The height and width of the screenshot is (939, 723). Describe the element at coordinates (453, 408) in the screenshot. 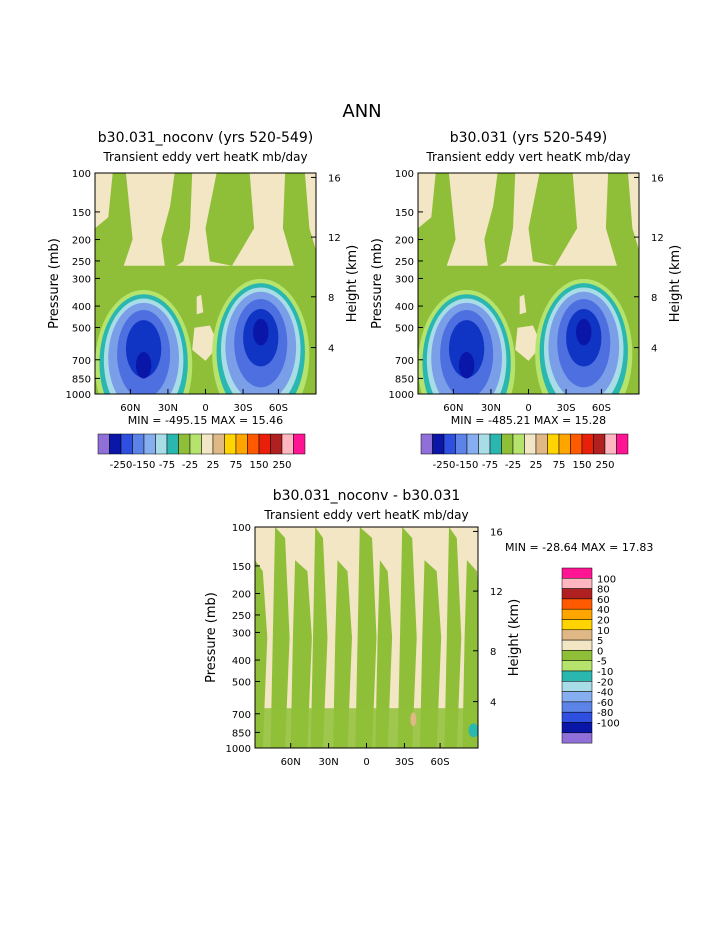

I see `x-tick-label: 60N` at that location.